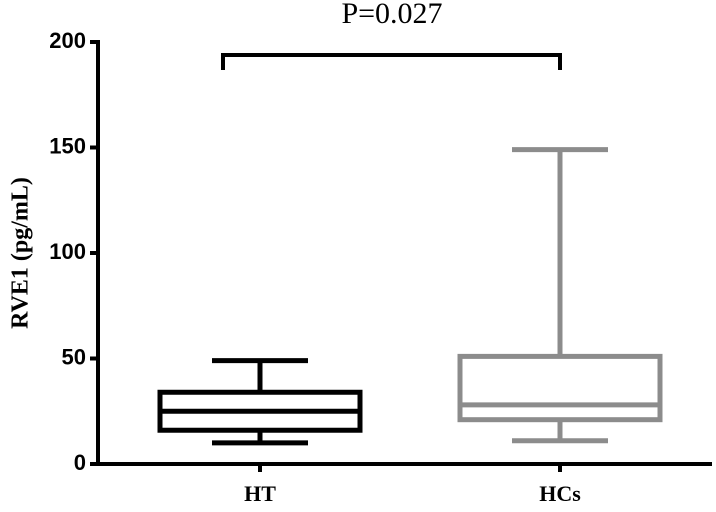  What do you see at coordinates (21, 253) in the screenshot?
I see `y-axis-label: RVE1 (pg/mL)` at bounding box center [21, 253].